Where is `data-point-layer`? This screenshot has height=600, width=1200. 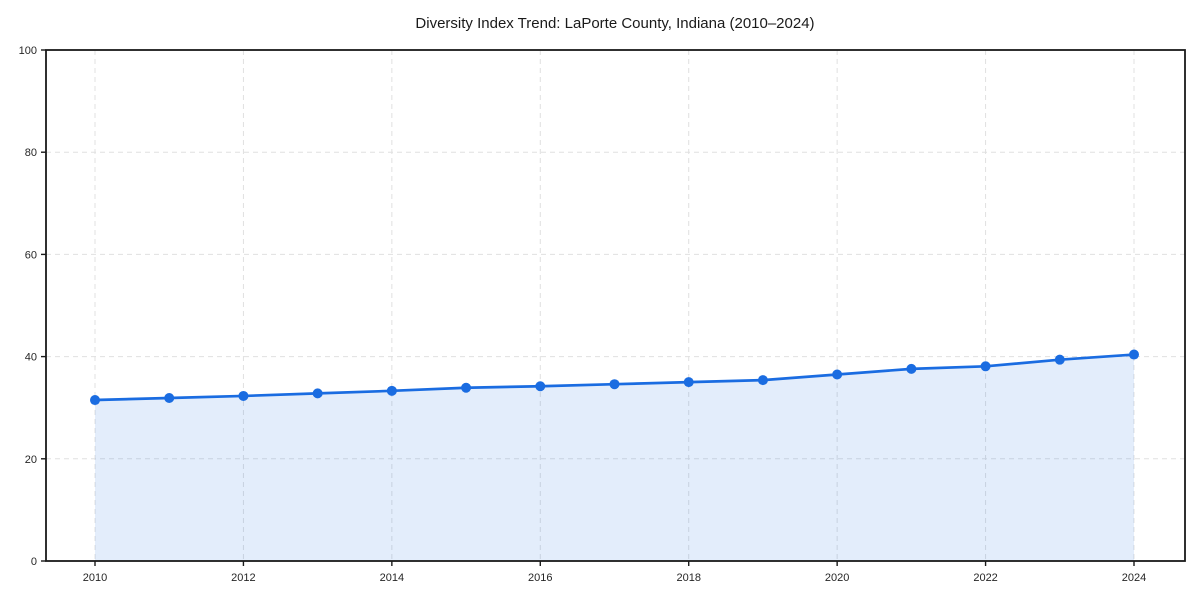 data-point-layer is located at coordinates (614, 377).